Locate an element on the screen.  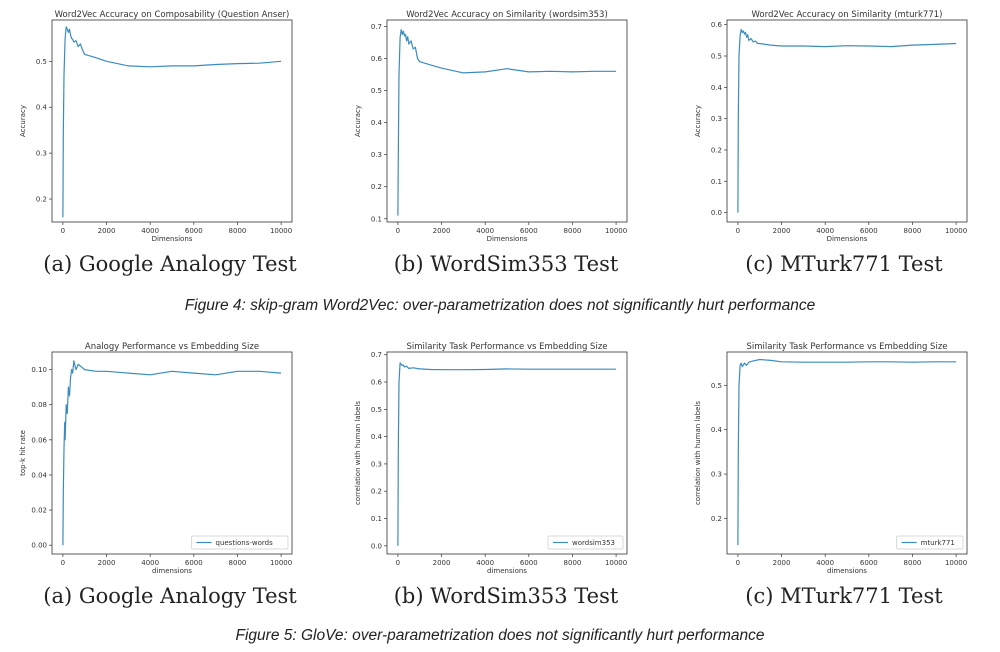
y-axis-label: Accuracy is located at coordinates (698, 121).